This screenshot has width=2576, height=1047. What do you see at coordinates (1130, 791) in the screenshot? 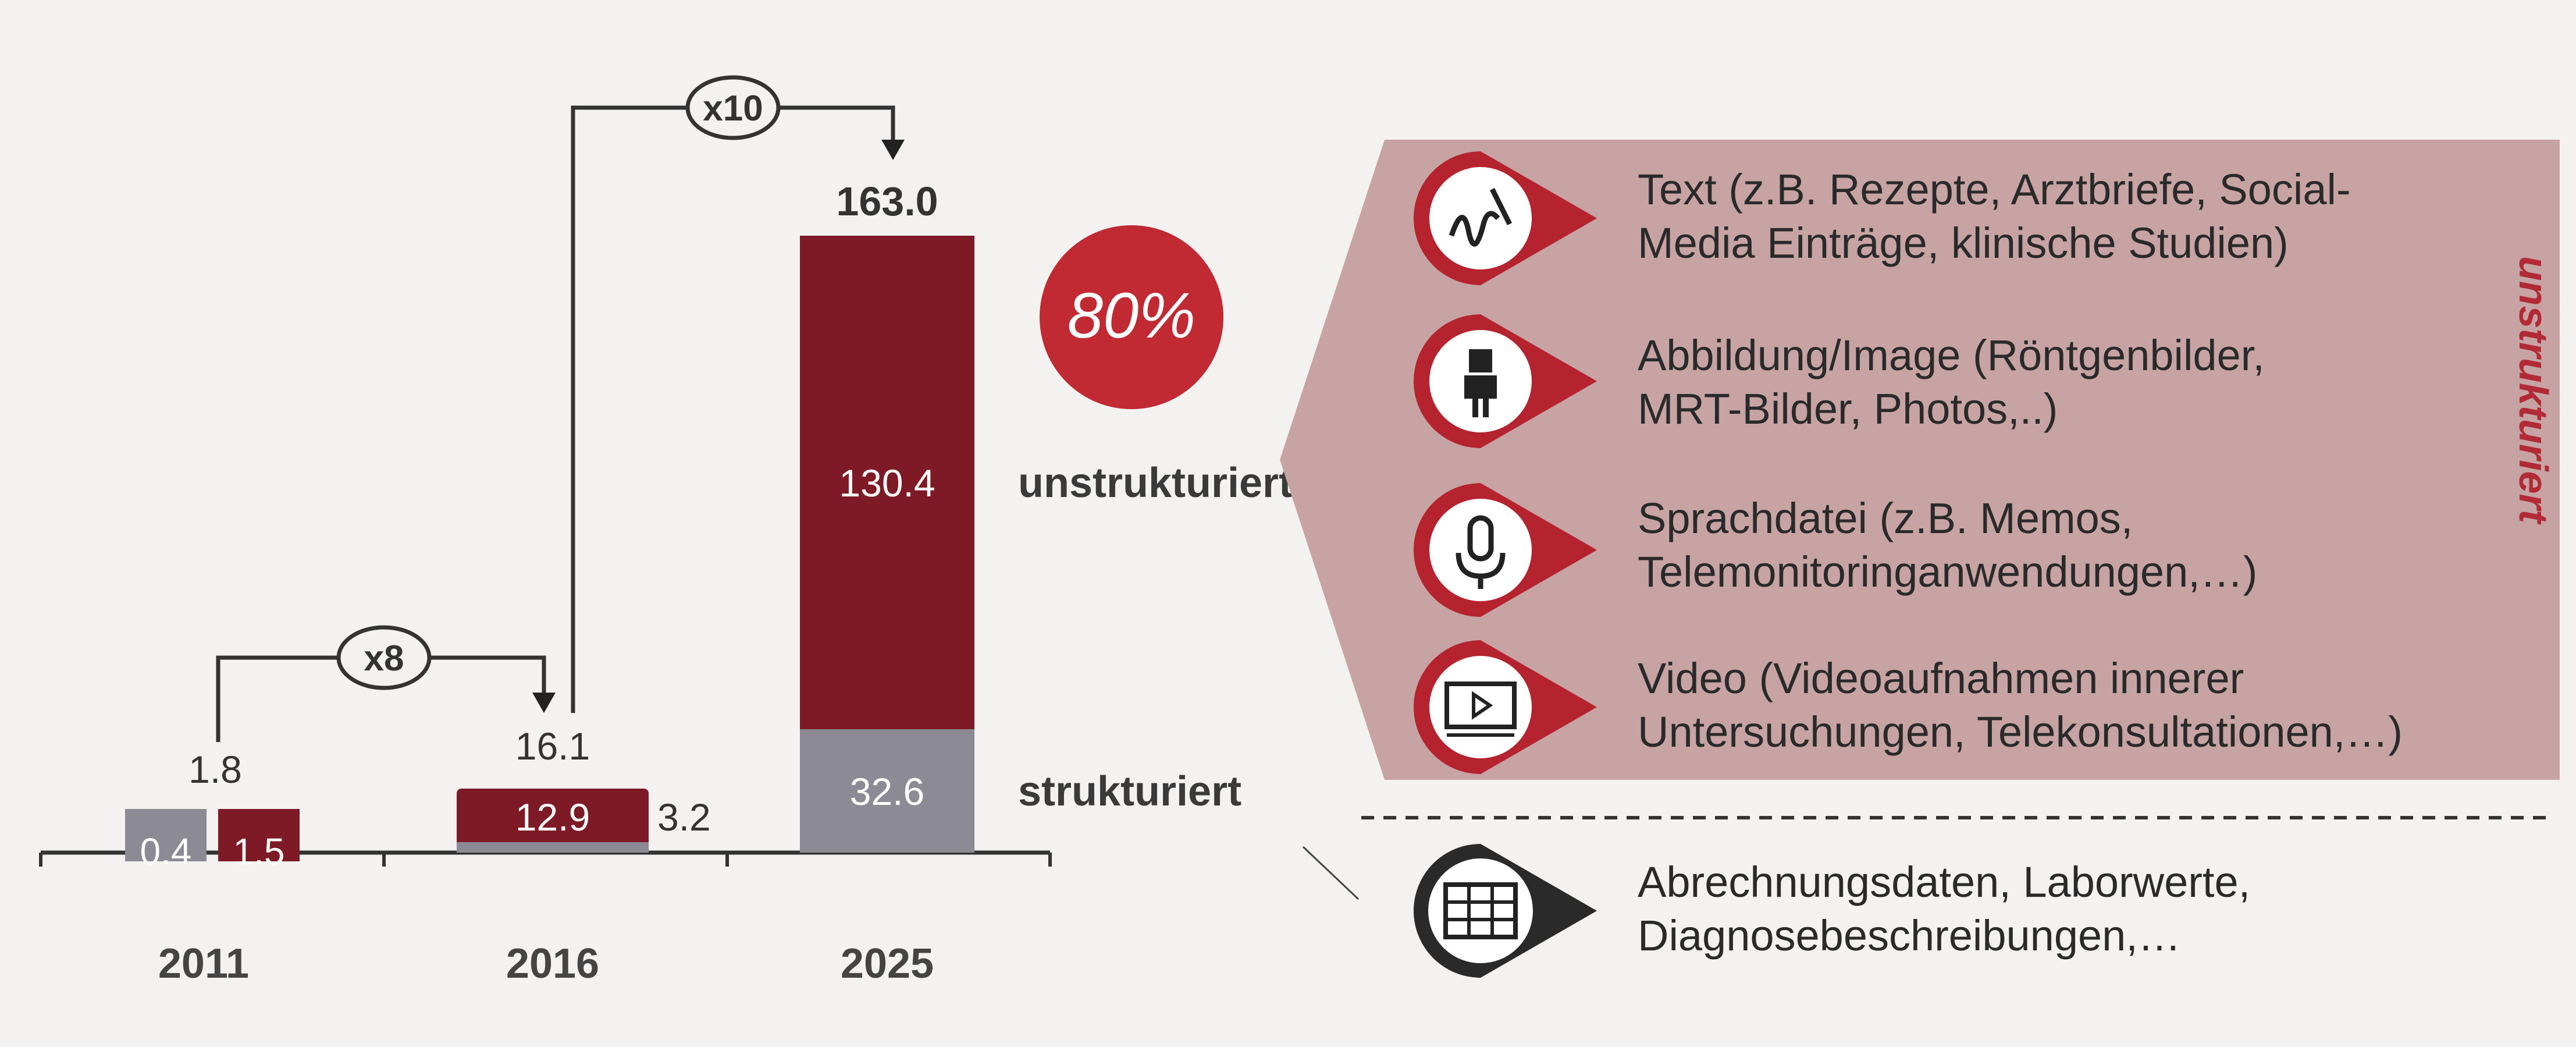
I see `series-label-structured: strukturiert` at bounding box center [1130, 791].